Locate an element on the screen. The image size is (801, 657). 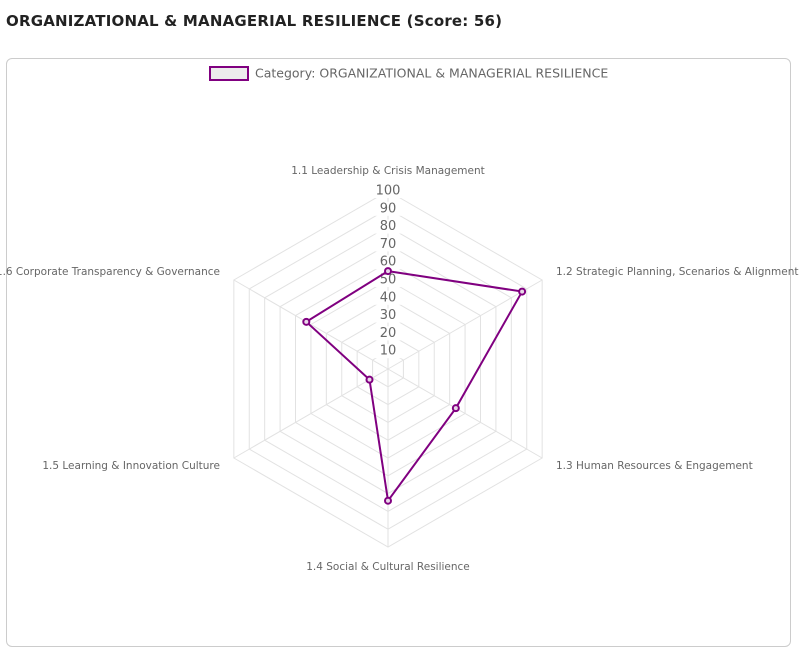
tick-label: 100 is located at coordinates (388, 191).